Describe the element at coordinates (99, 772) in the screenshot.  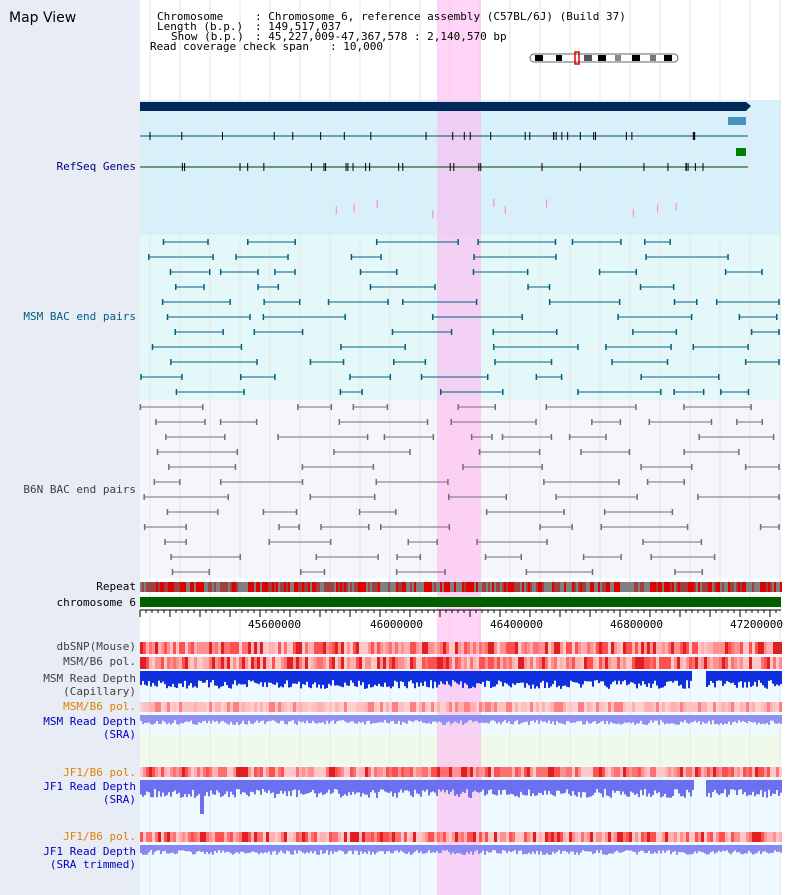
I see `track-label-jf1-b6-pol: JF1/B6 pol.` at that location.